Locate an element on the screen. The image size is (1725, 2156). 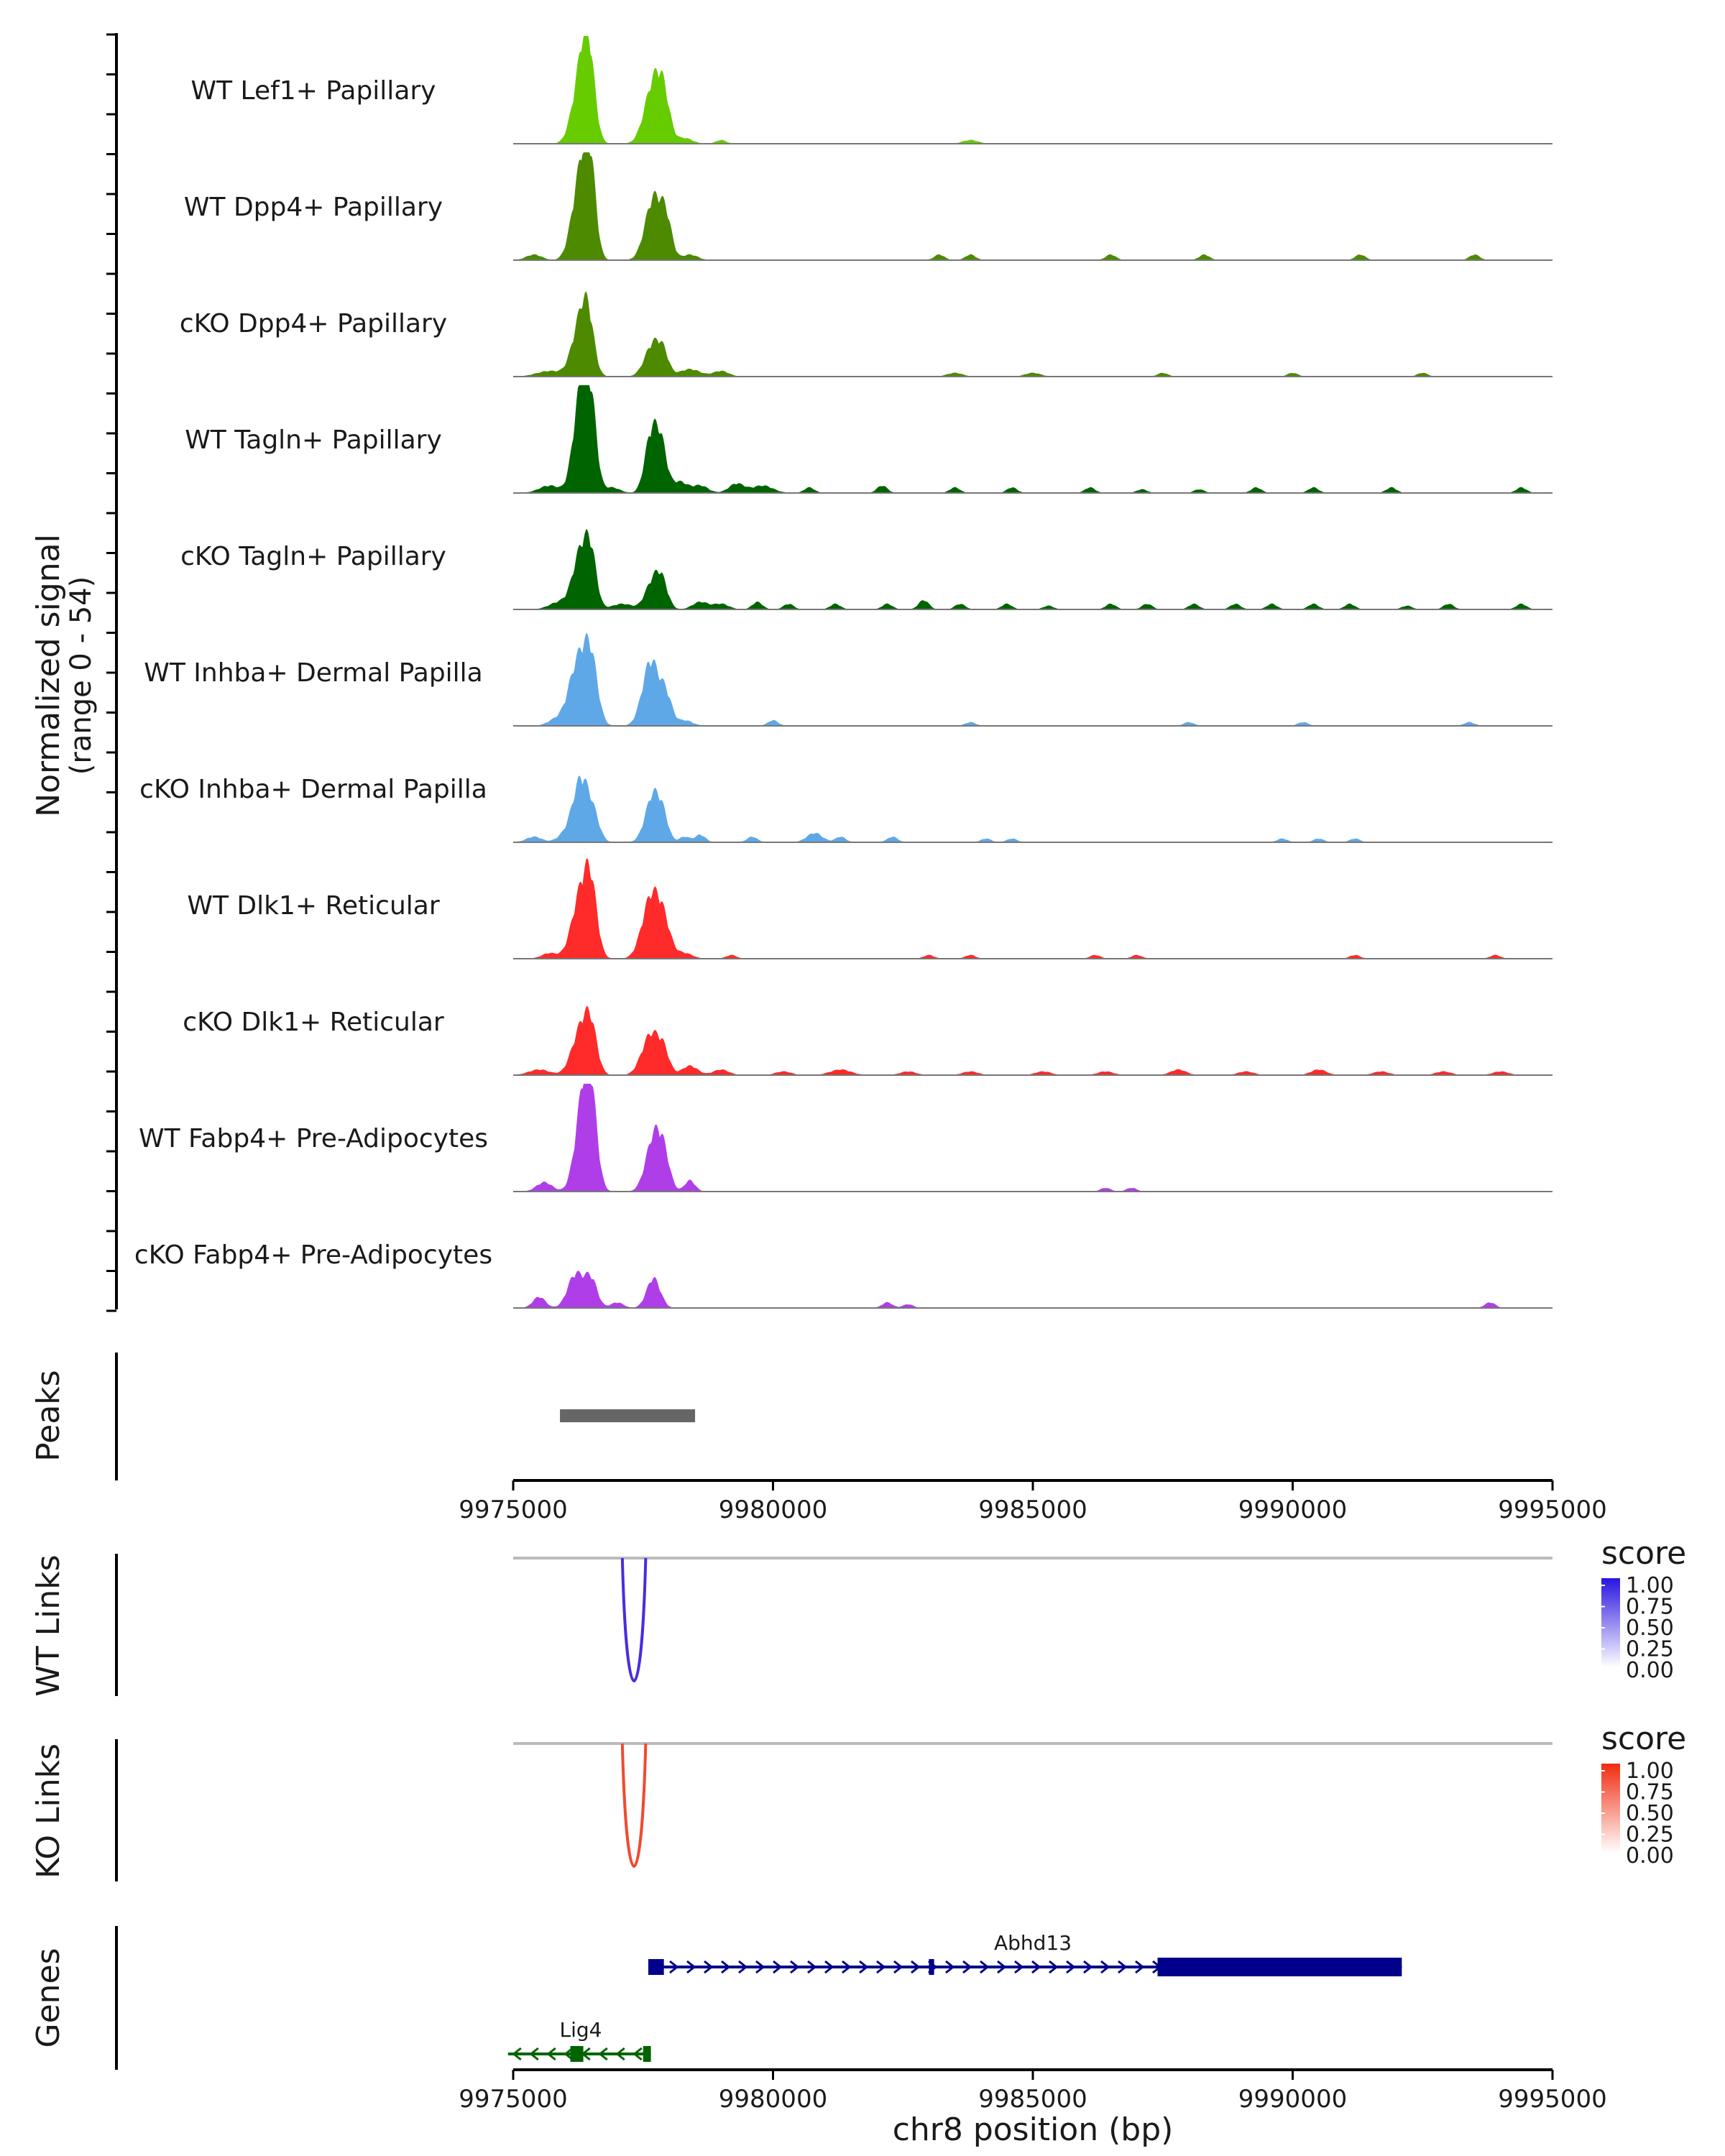
coverage-track-label: WT Dpp4+ Papillary is located at coordinates (313, 208).